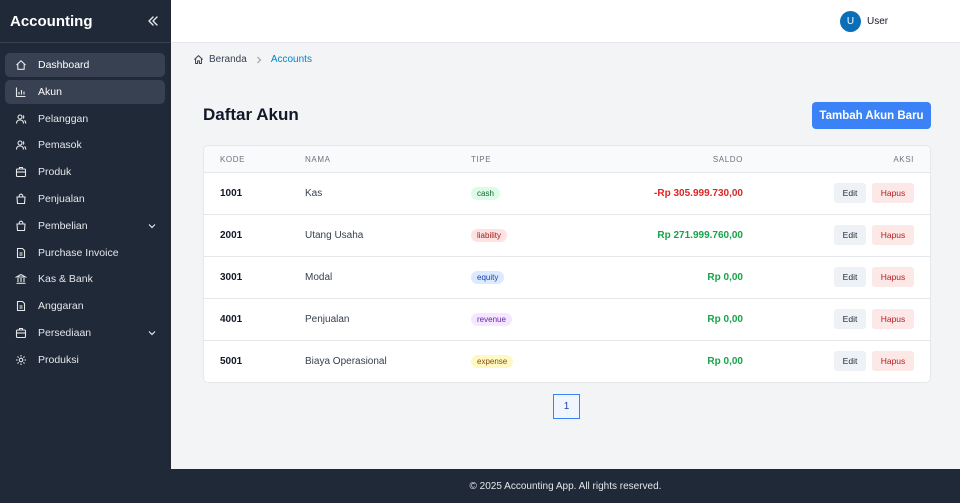 Image resolution: width=960 pixels, height=503 pixels. What do you see at coordinates (231, 277) in the screenshot?
I see `account-code: 3001` at bounding box center [231, 277].